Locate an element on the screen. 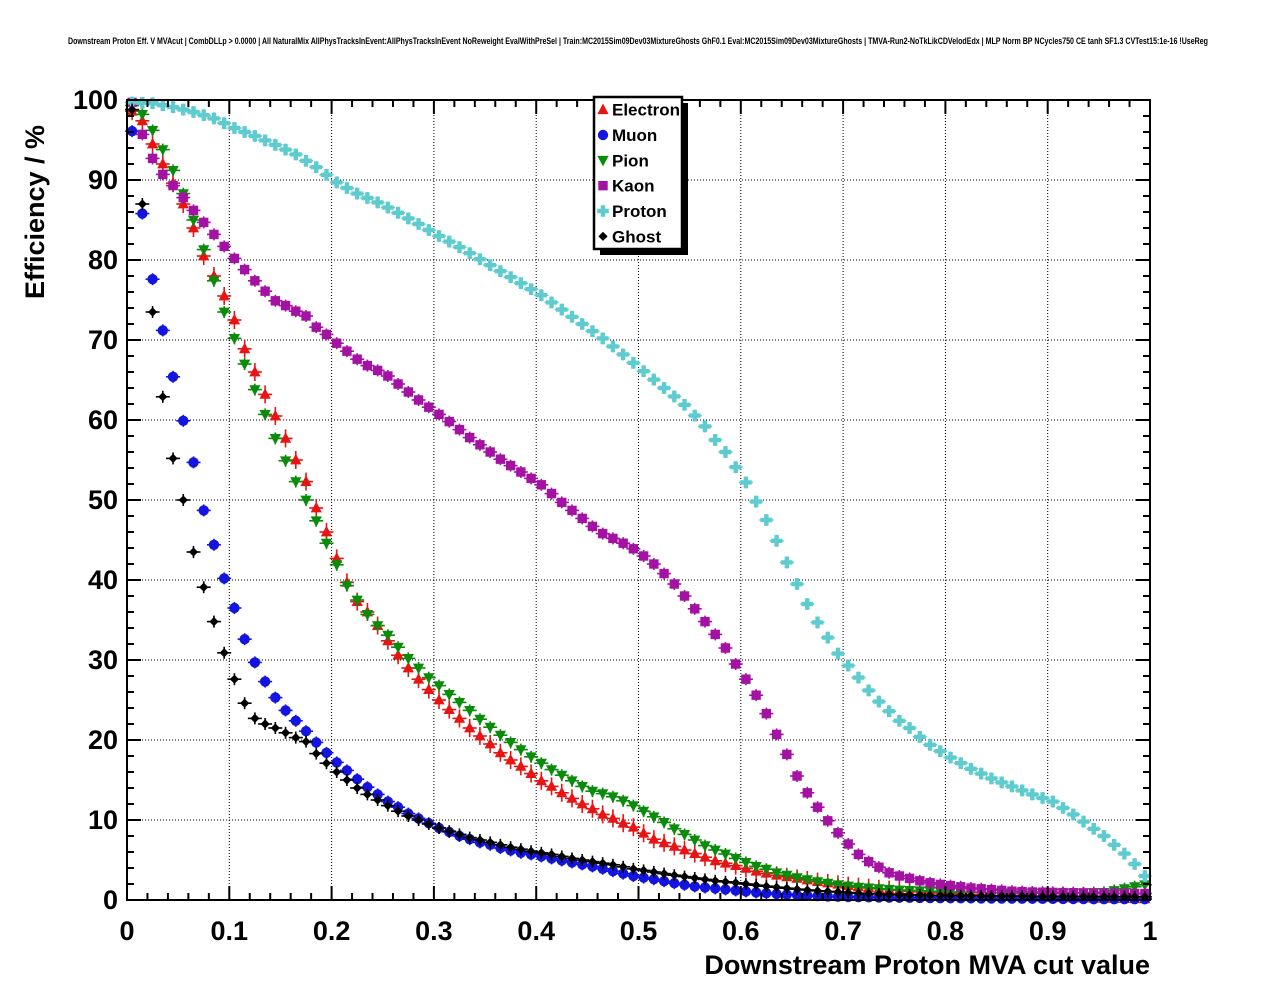 The width and height of the screenshot is (1276, 996). x-tick-label: 0.5 is located at coordinates (639, 931).